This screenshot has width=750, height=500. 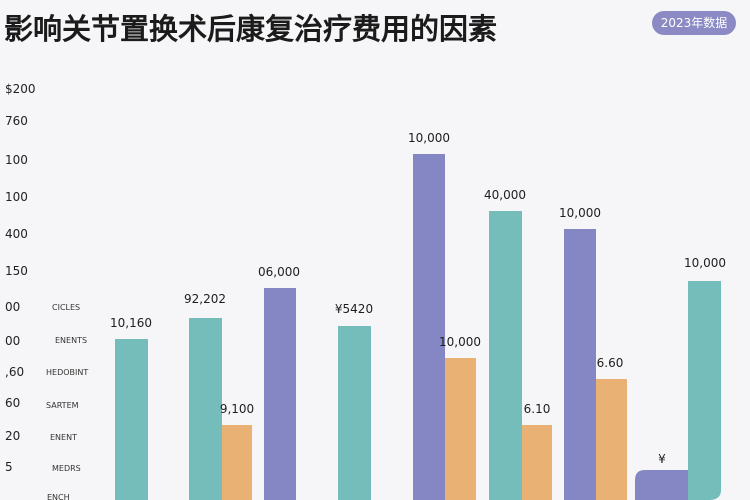 What do you see at coordinates (610, 363) in the screenshot?
I see `bar-value-label: 6.60` at bounding box center [610, 363].